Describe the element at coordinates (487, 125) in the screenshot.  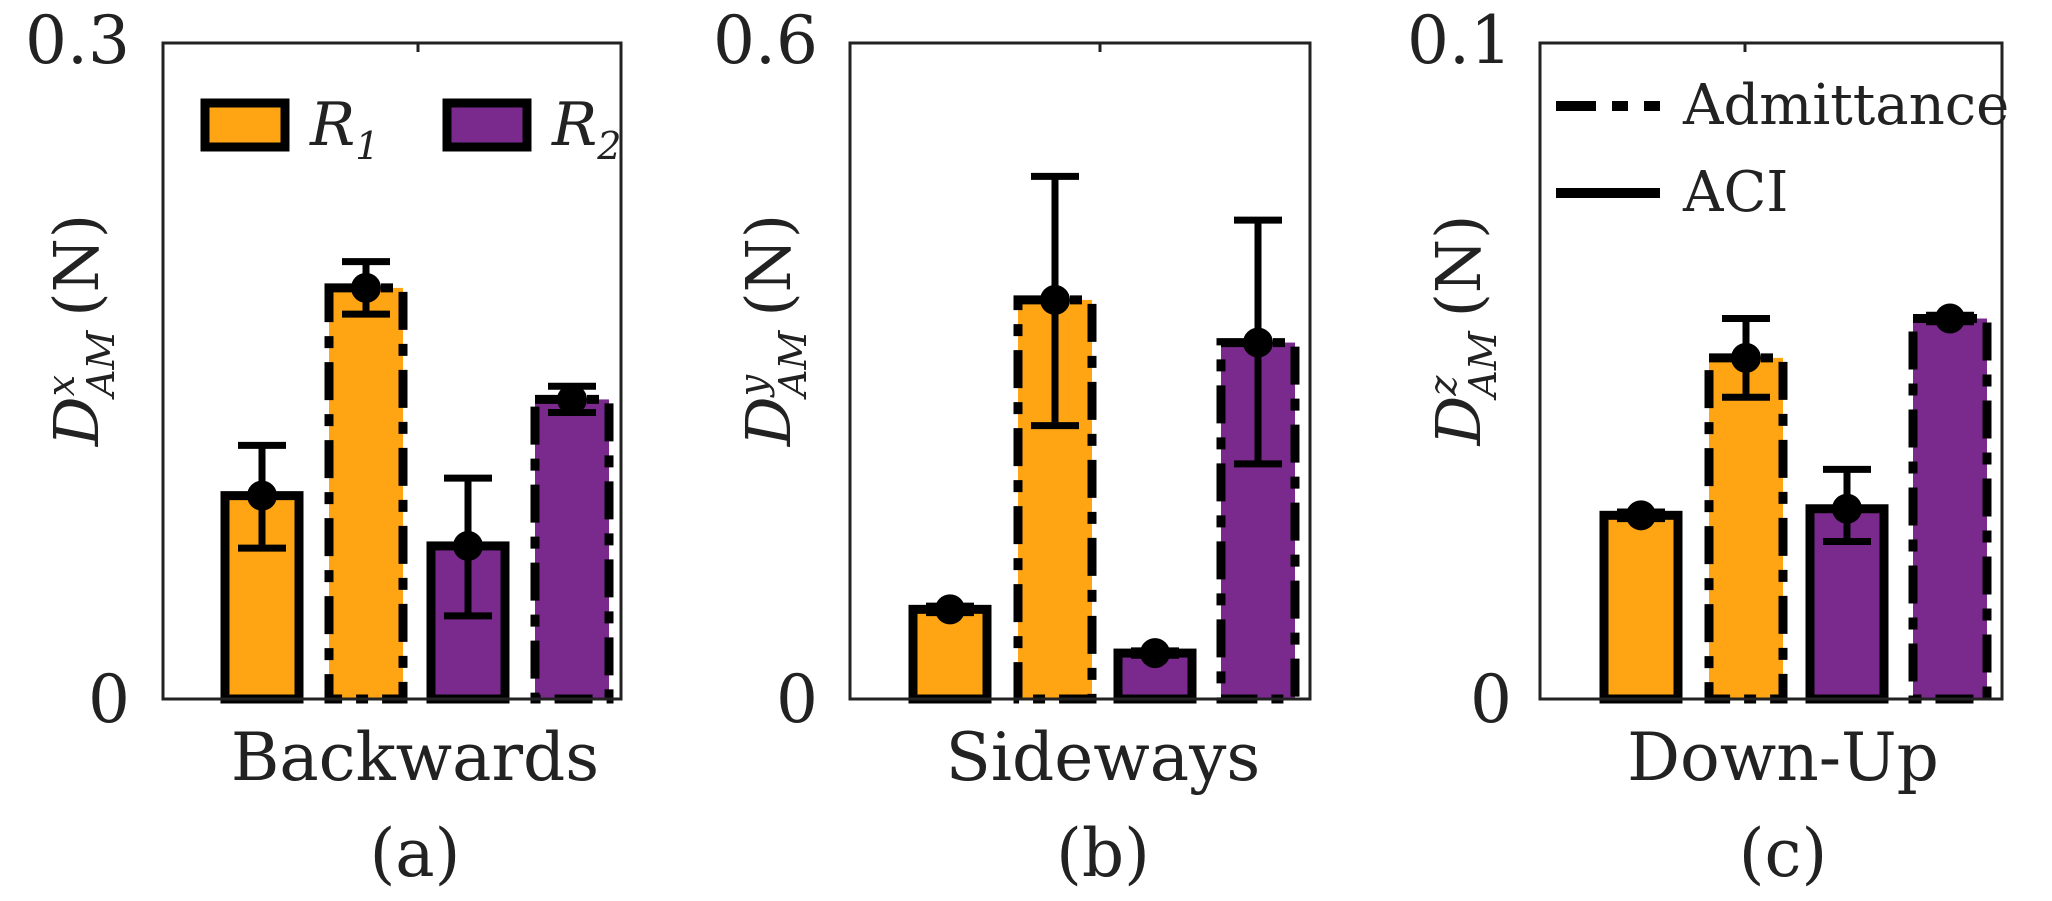
I see `legend-r2-swatch` at that location.